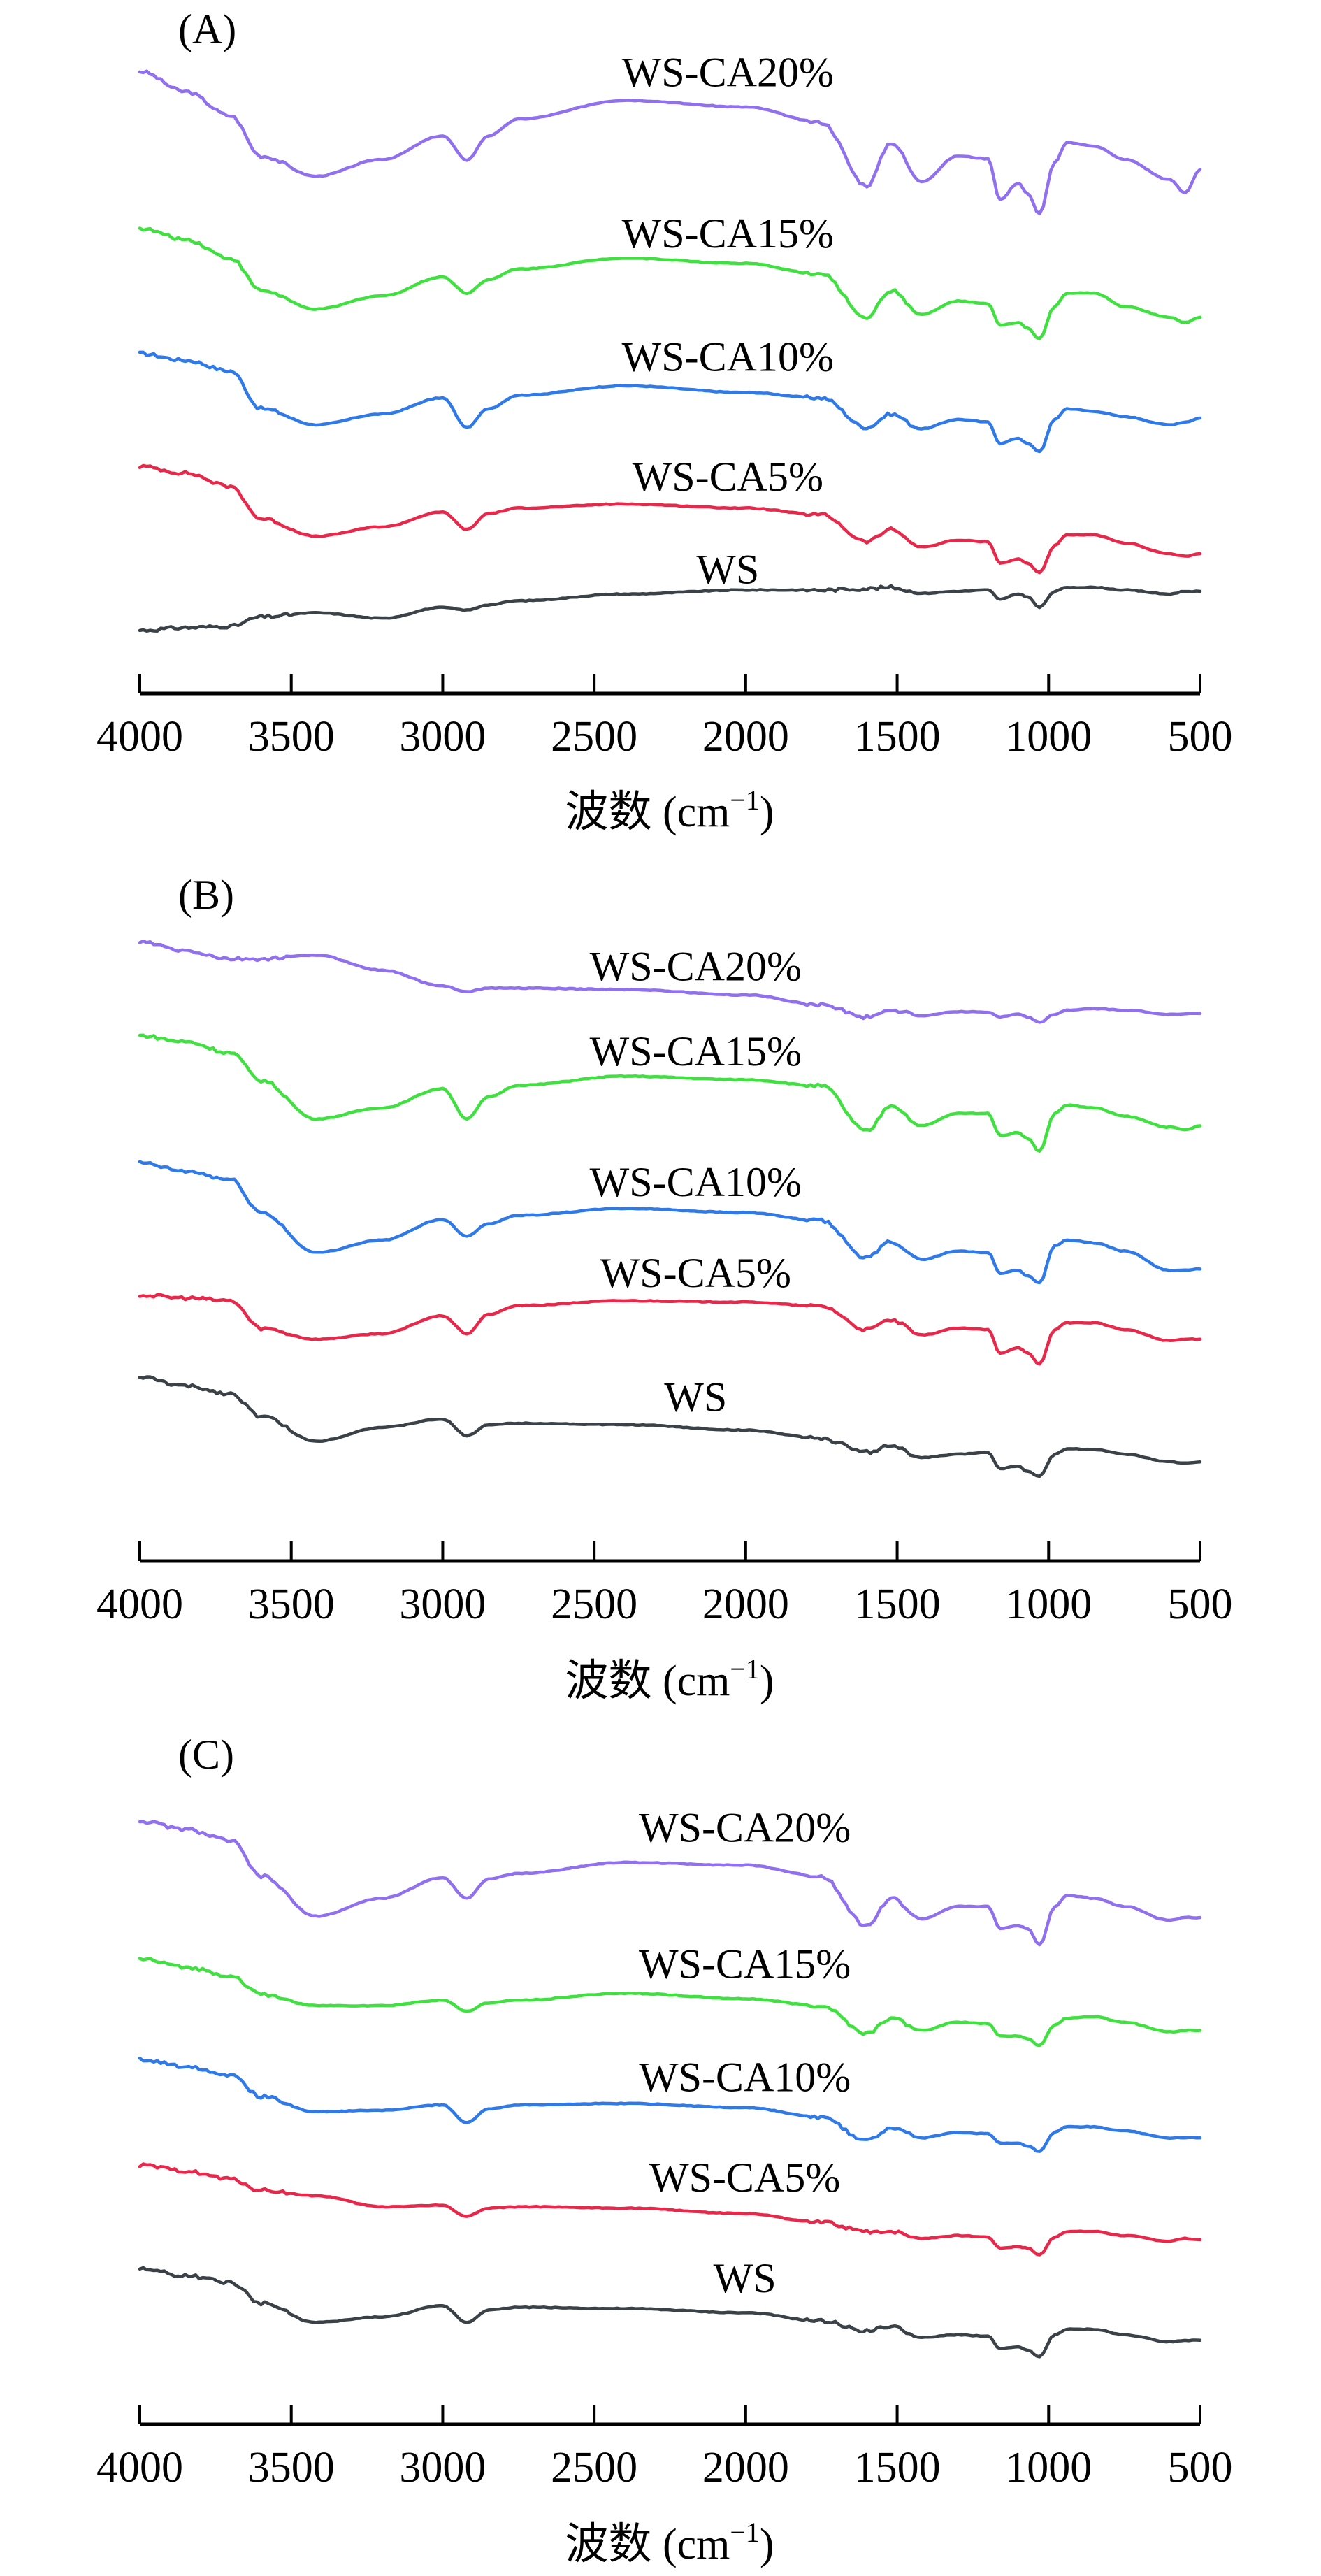  Describe the element at coordinates (206, 1755) in the screenshot. I see `panel-label: (C)` at that location.